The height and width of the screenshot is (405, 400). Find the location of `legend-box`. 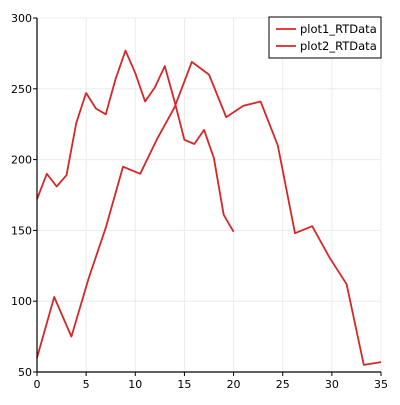

legend-box is located at coordinates (325, 37).